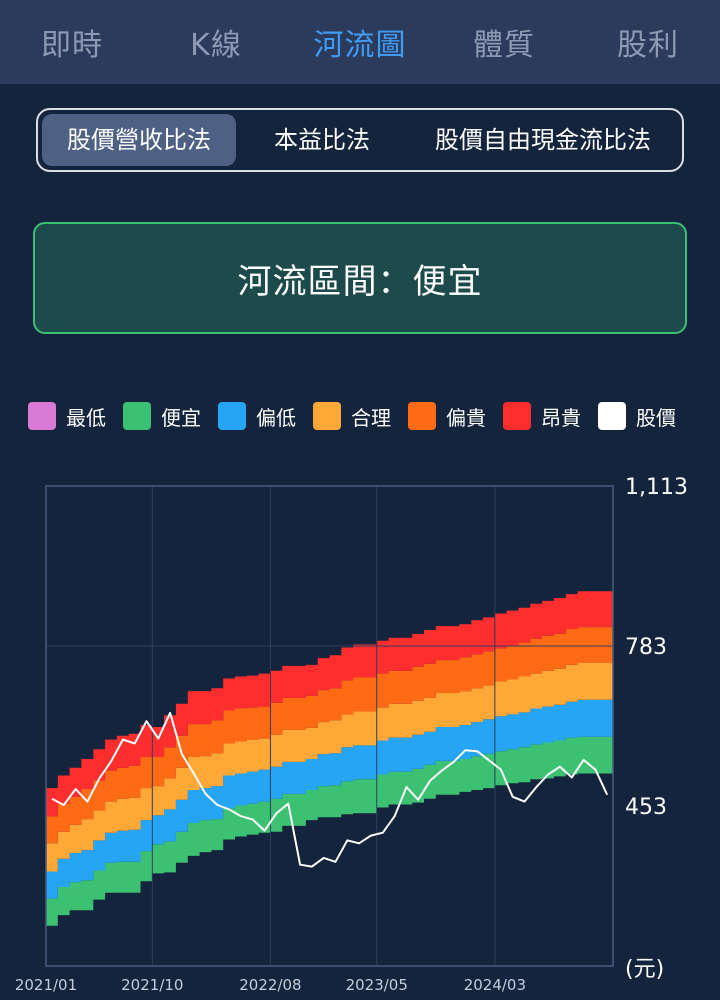  Describe the element at coordinates (543, 140) in the screenshot. I see `method-price-fcf-ratio: 股價自由現金流比法` at that location.